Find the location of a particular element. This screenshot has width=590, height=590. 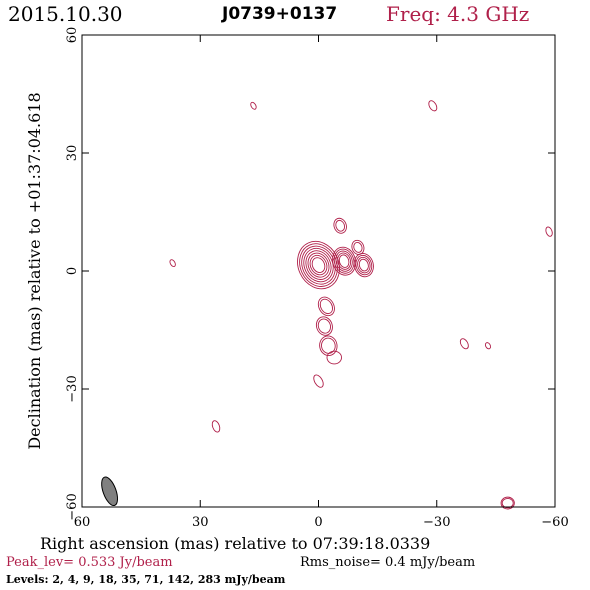

x-tick-label: 0 is located at coordinates (318, 522).